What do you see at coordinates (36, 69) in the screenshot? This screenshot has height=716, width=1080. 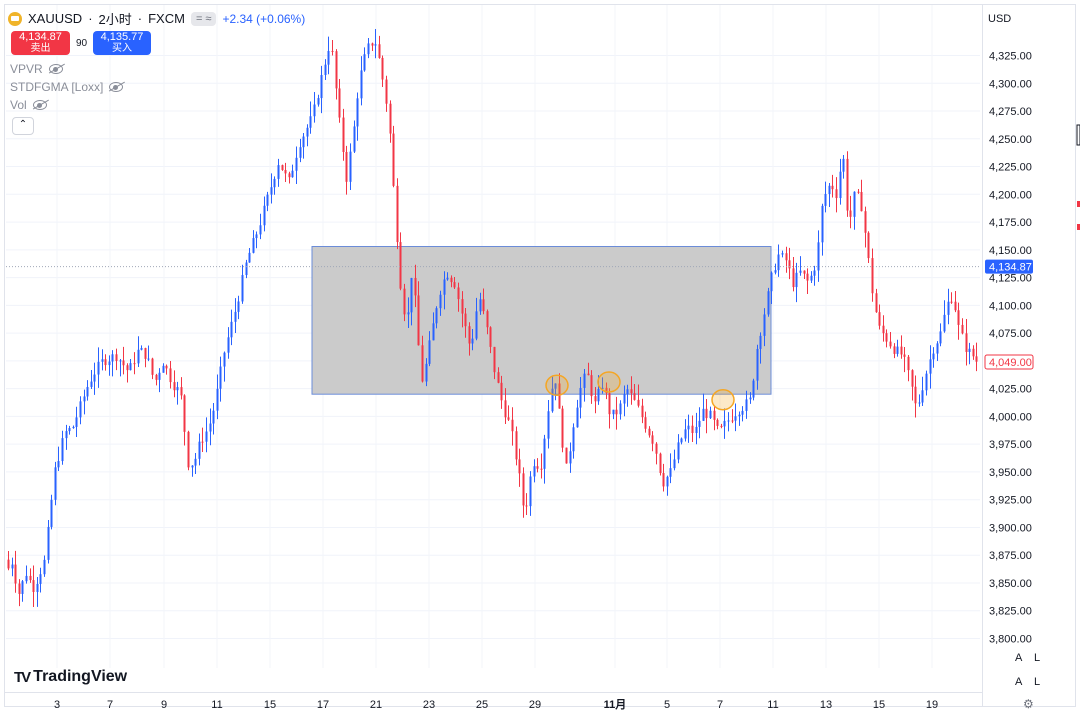 I see `indicator-vpvr: VPVR` at bounding box center [36, 69].